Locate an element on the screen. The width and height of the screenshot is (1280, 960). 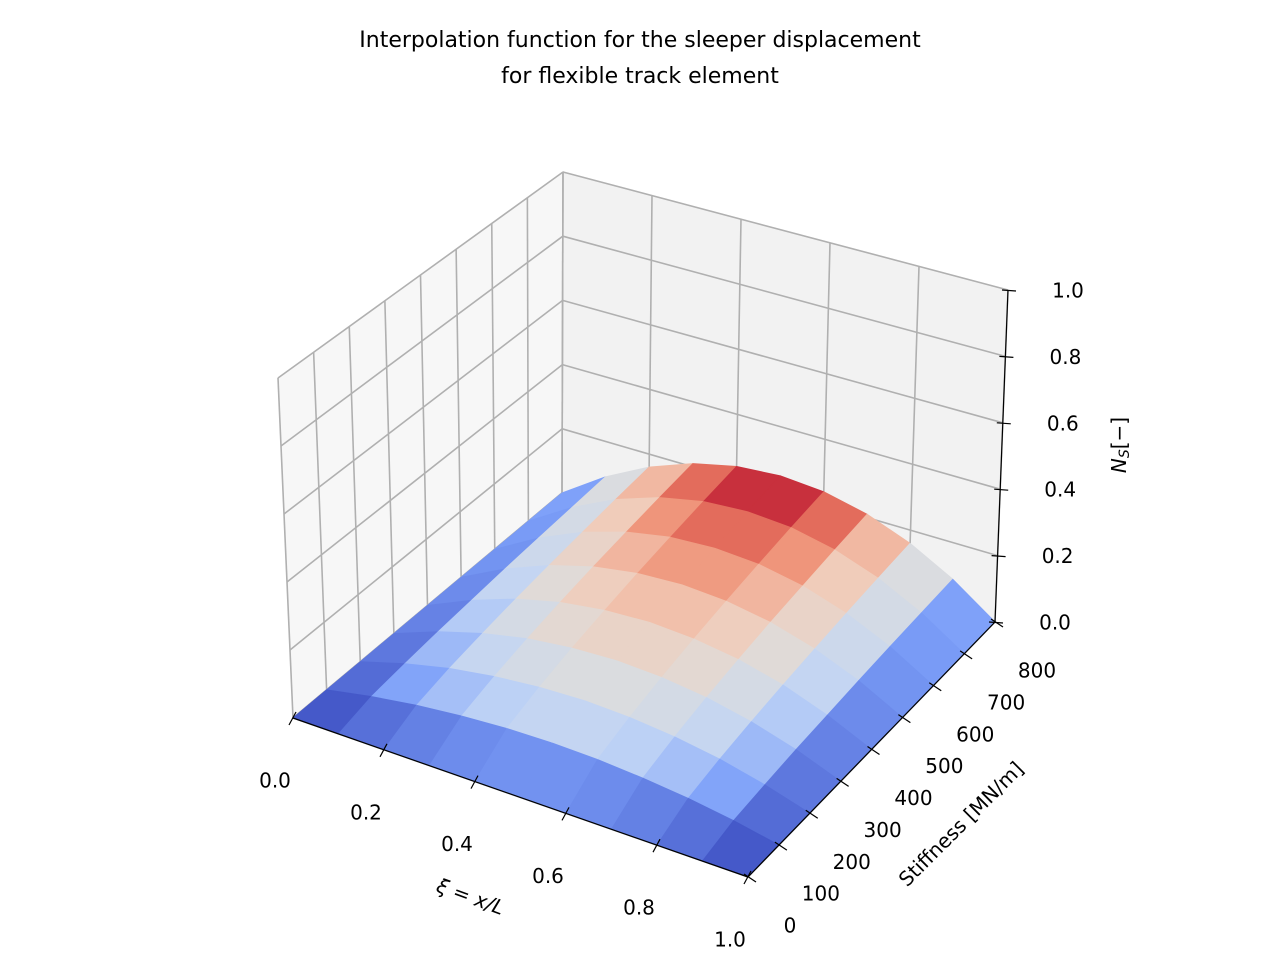
x-tick-label: 0.4 is located at coordinates (457, 844).